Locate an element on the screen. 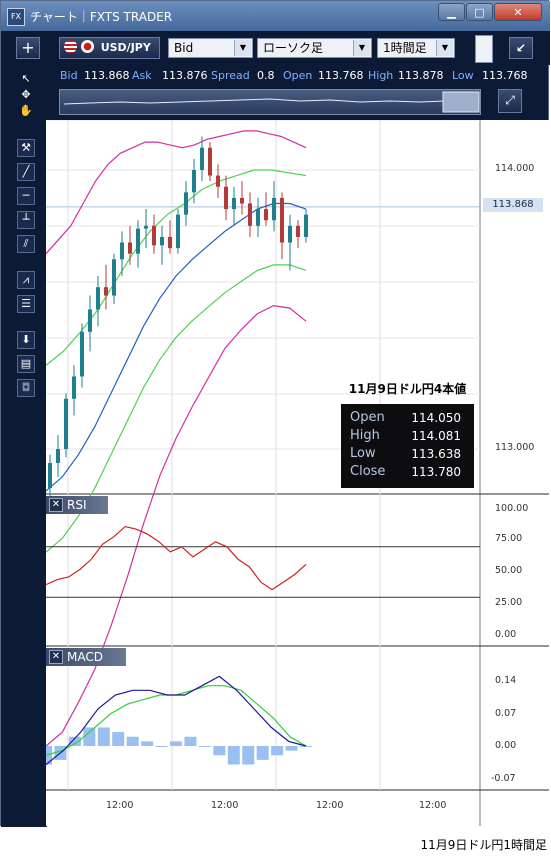  ohlc-close-label: Close is located at coordinates (368, 471).